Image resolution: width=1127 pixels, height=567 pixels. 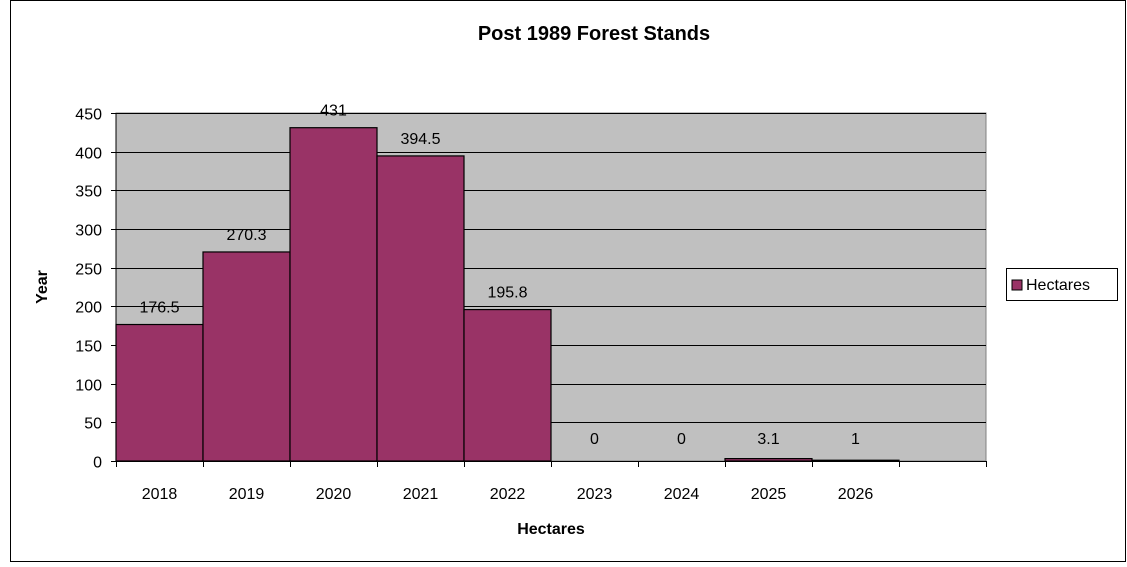 I want to click on chart-title: Post 1989 Forest Stands, so click(x=594, y=34).